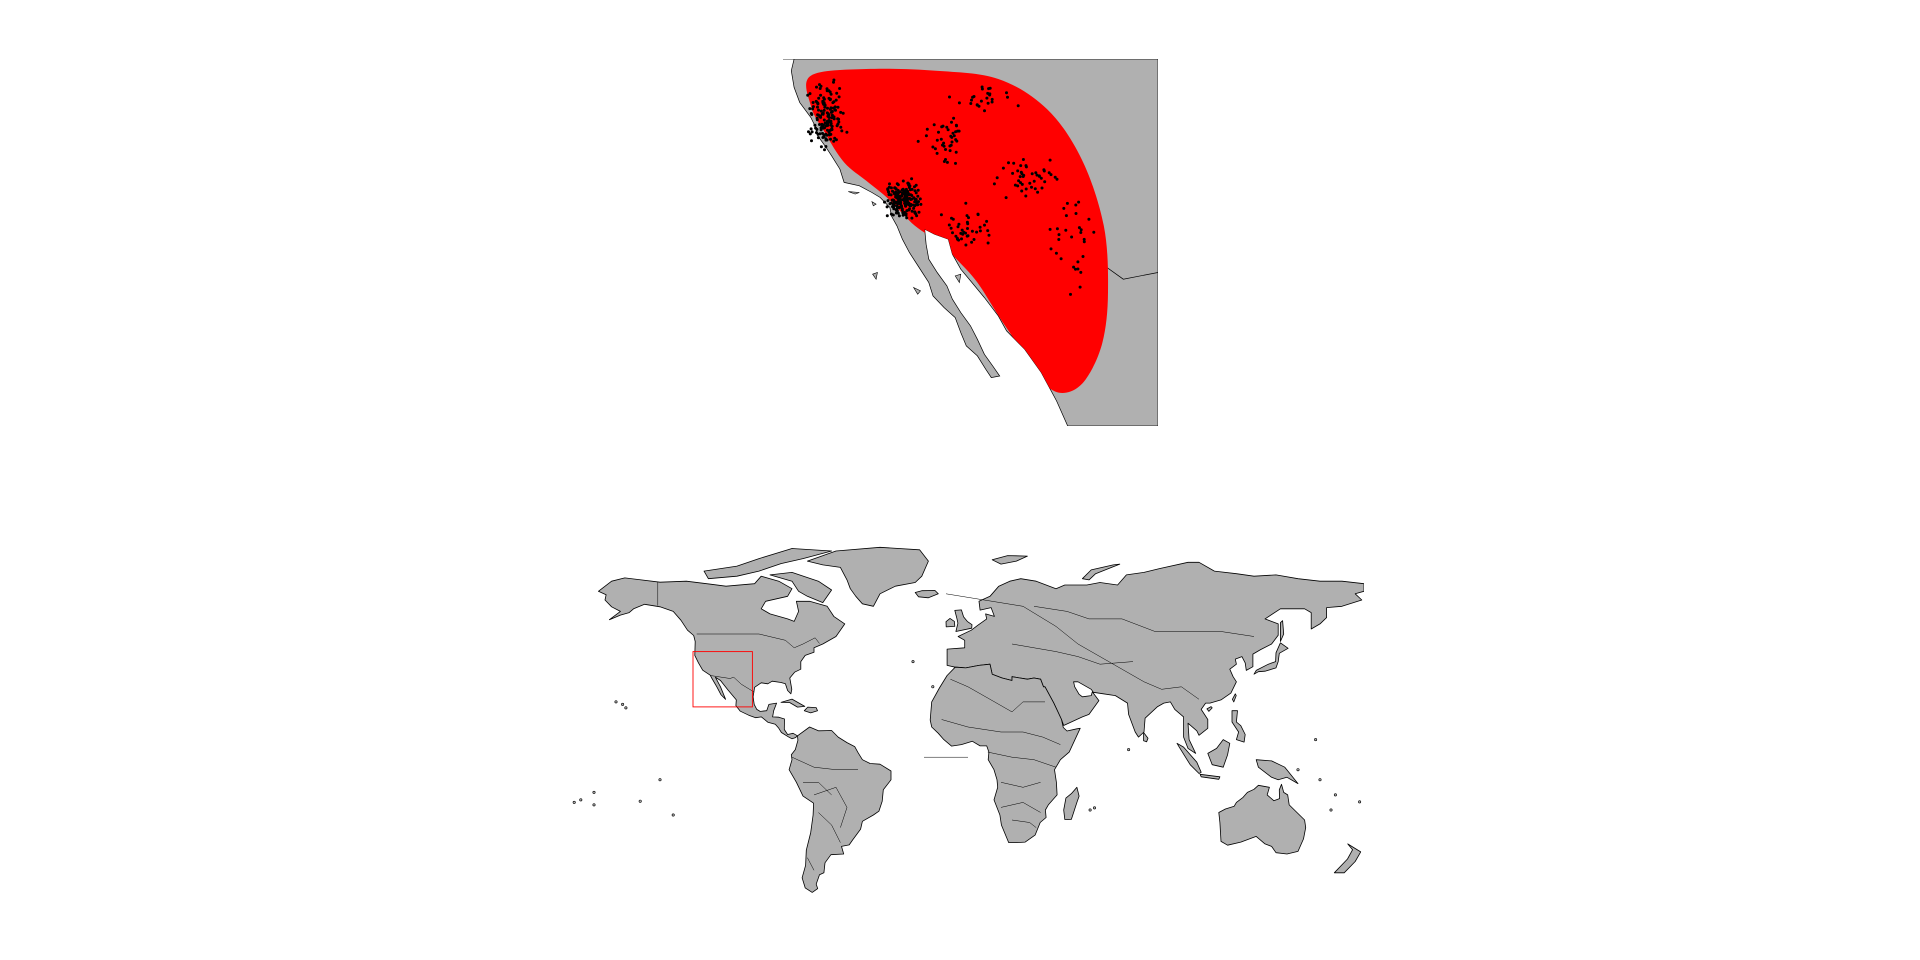 The width and height of the screenshot is (1920, 960). I want to click on inset-map-canvas, so click(970, 242).